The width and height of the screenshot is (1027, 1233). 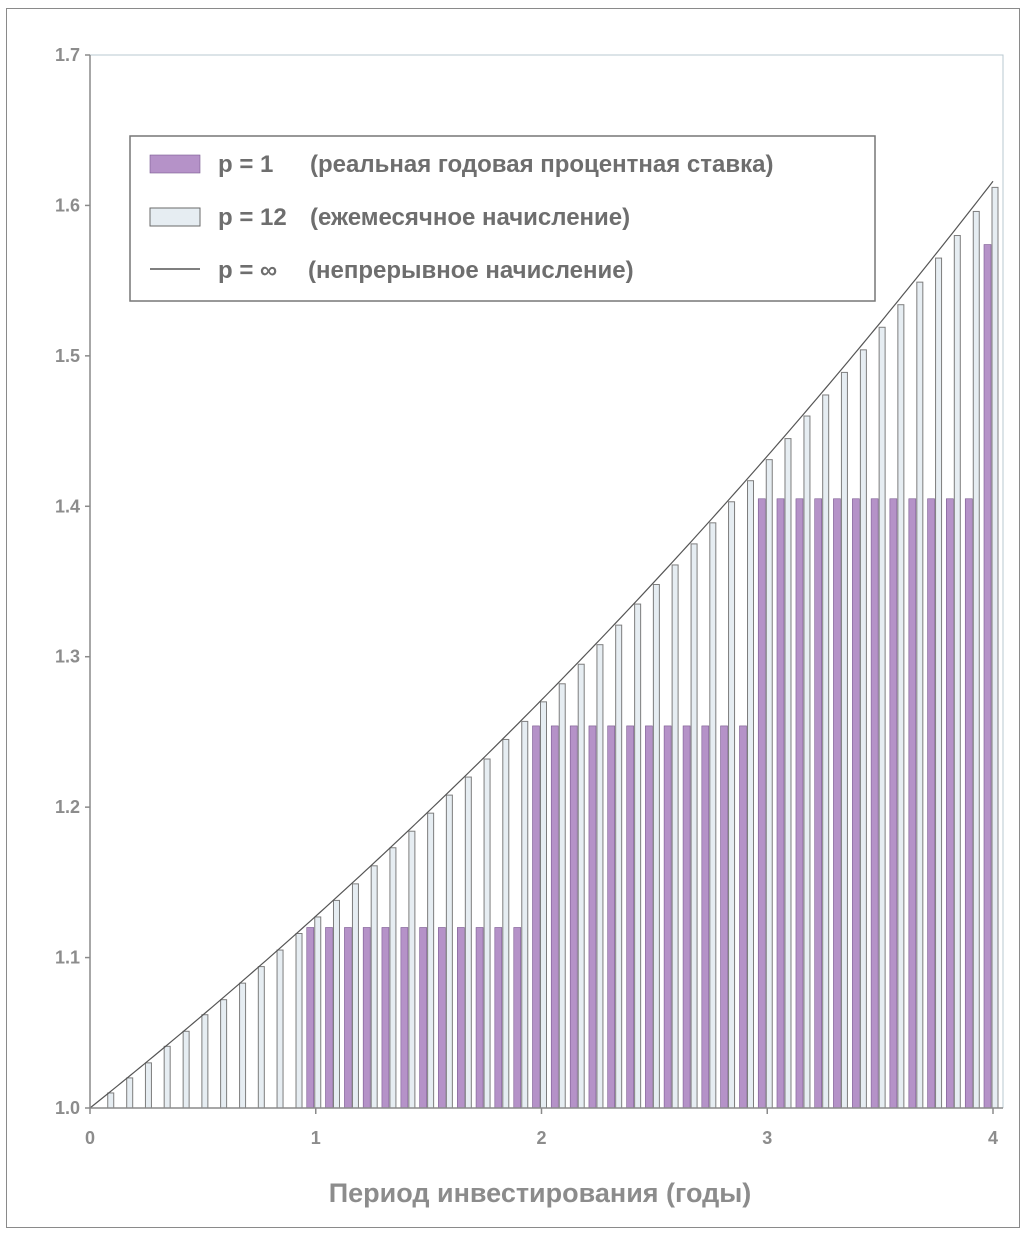 I want to click on y-tick-label: 1.2, so click(x=67, y=807).